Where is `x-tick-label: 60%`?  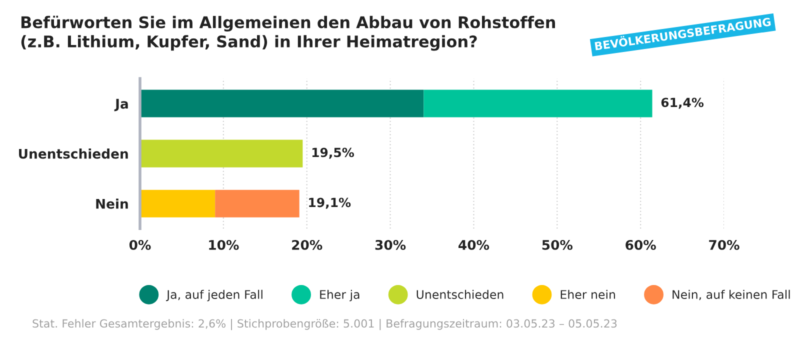 x-tick-label: 60% is located at coordinates (641, 245).